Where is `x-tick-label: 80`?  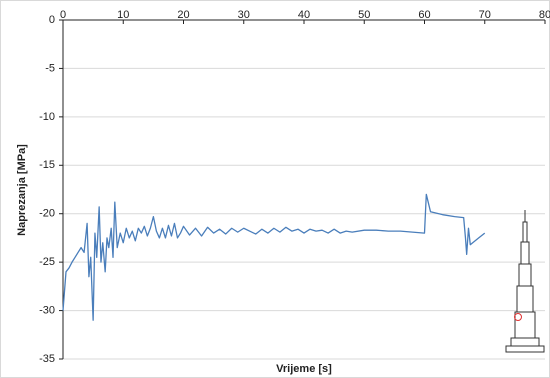 x-tick-label: 80 is located at coordinates (544, 15).